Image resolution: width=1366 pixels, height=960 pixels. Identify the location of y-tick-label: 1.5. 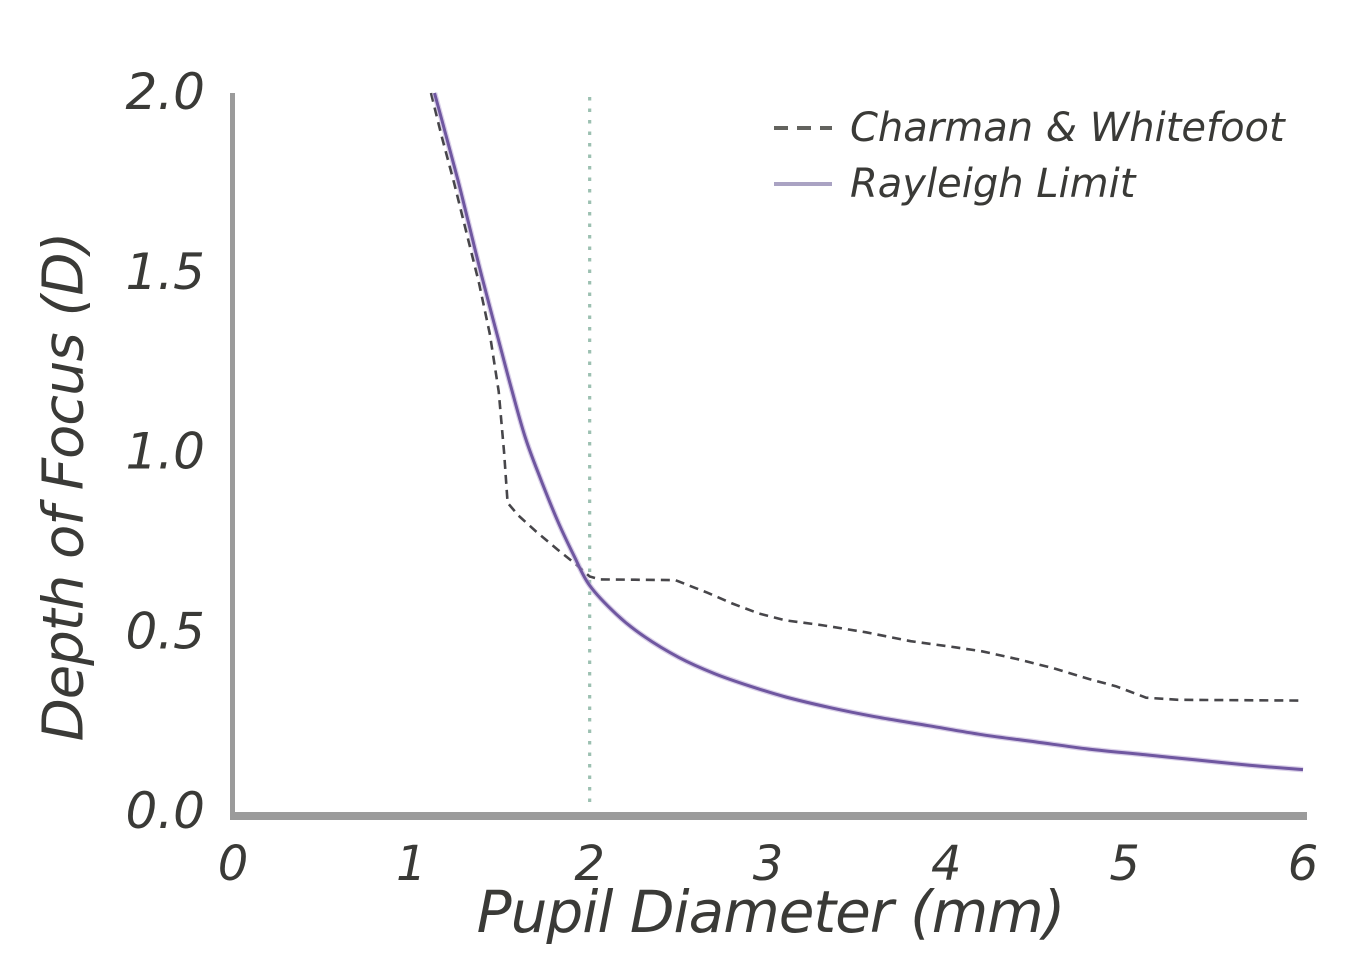
(165, 272).